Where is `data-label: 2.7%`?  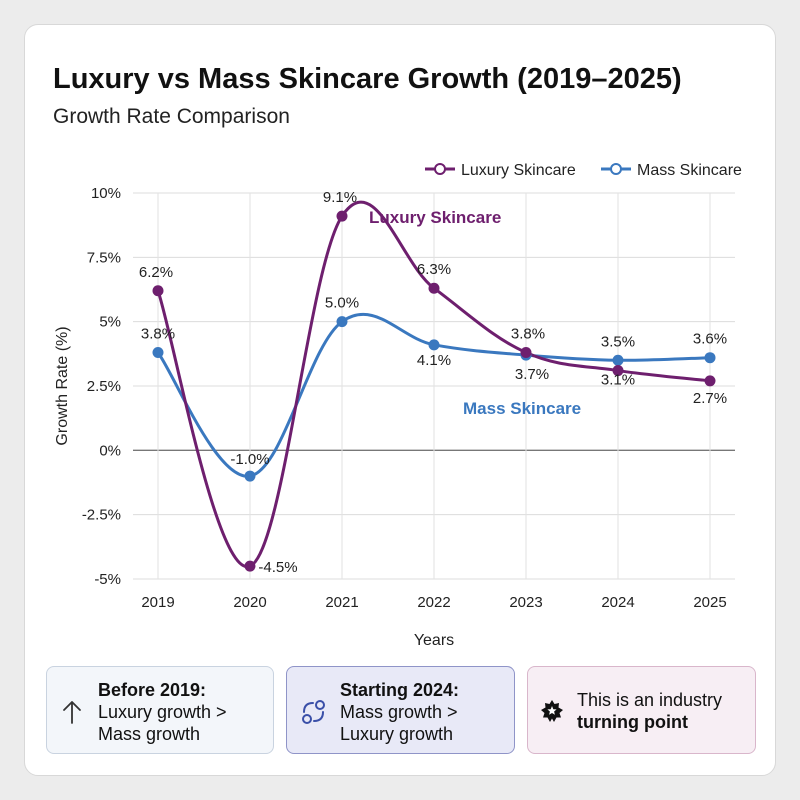 data-label: 2.7% is located at coordinates (710, 398).